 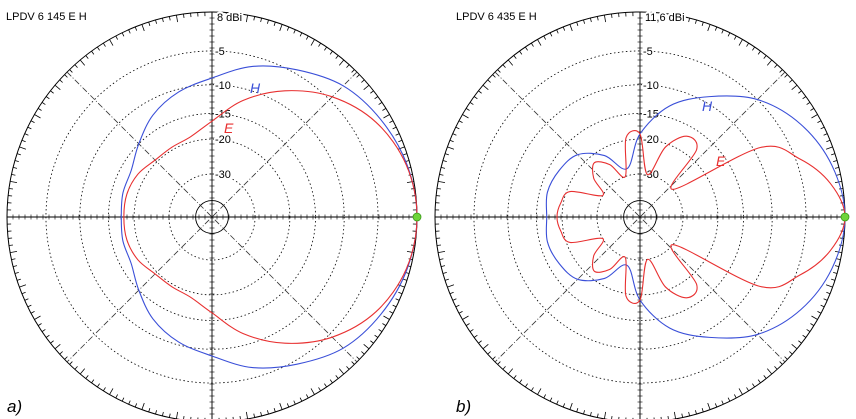 What do you see at coordinates (651, 86) in the screenshot?
I see `ring-label: -10` at bounding box center [651, 86].